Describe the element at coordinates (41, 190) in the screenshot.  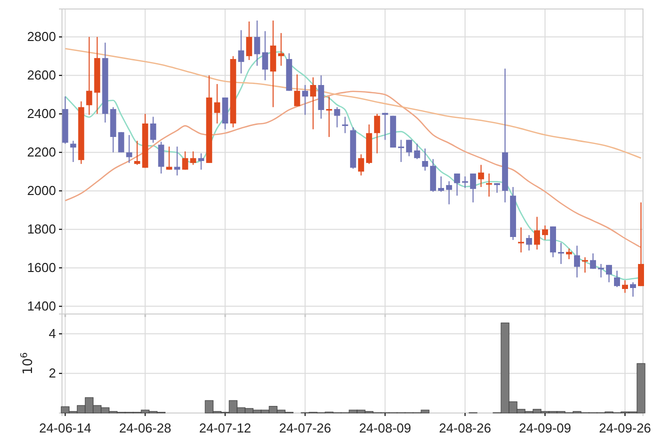
I see `y-tick-label: 2000` at that location.